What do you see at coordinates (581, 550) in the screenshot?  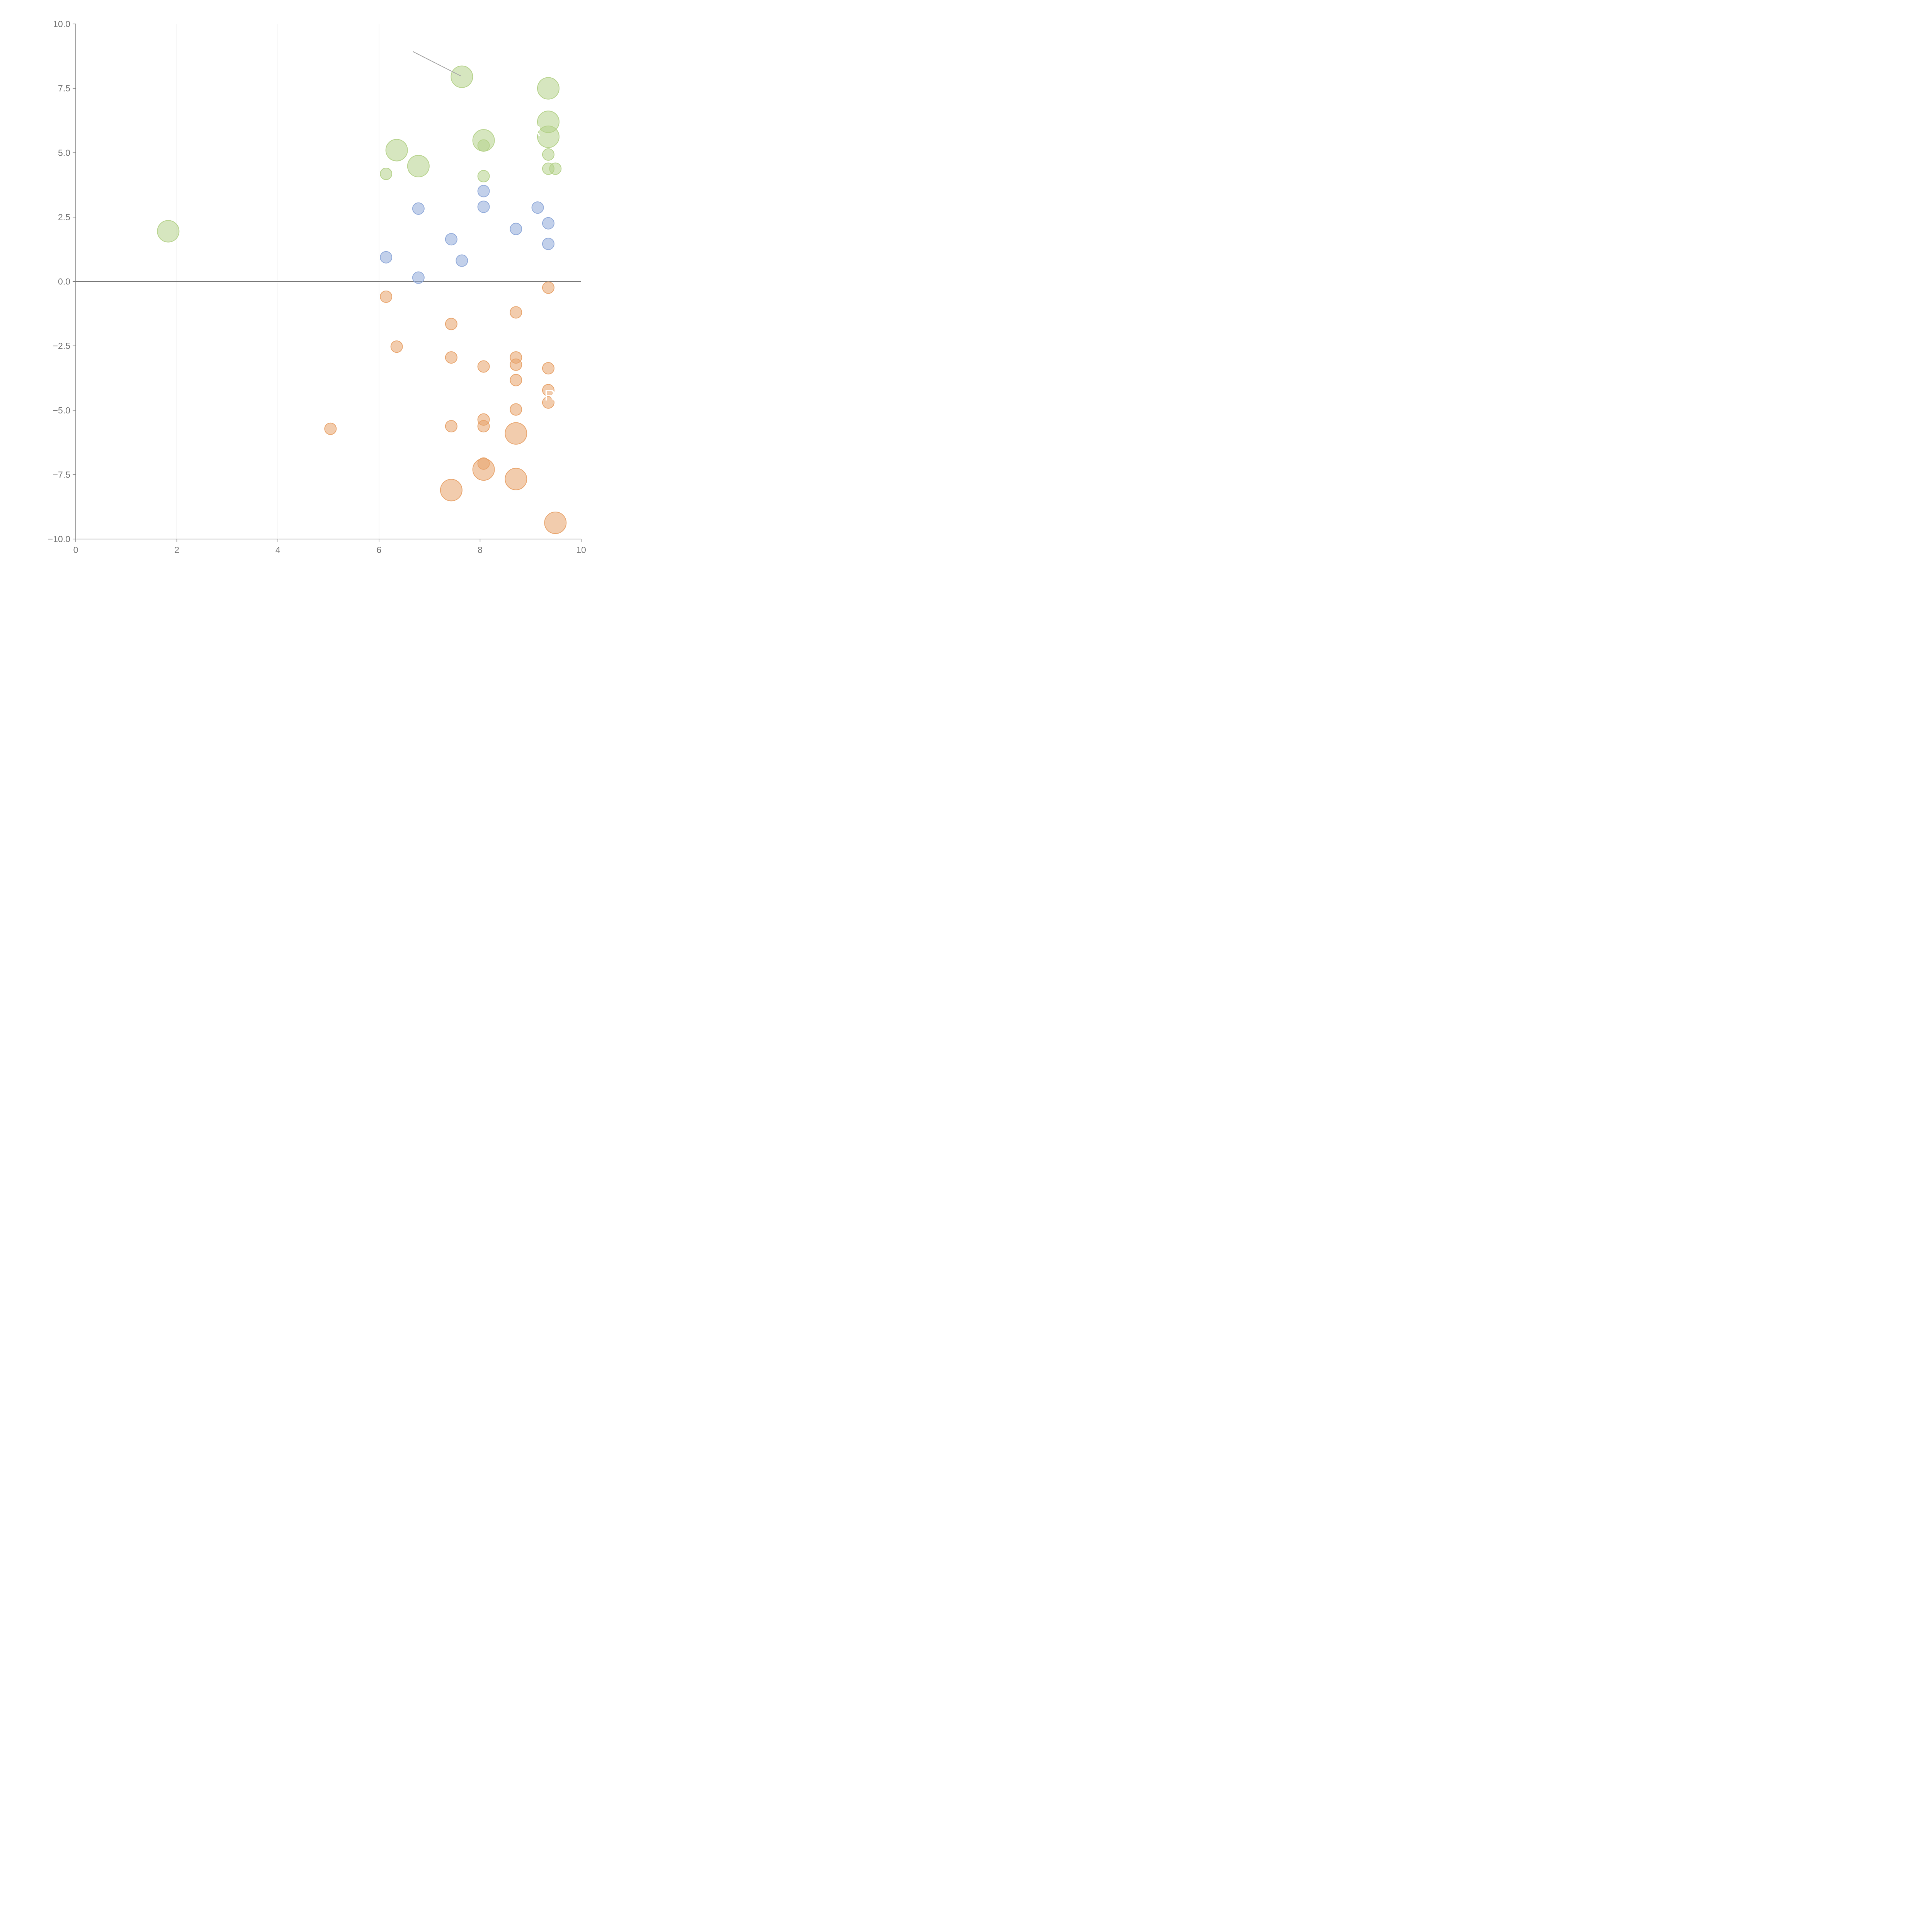 I see `x-tick-label: 10` at bounding box center [581, 550].